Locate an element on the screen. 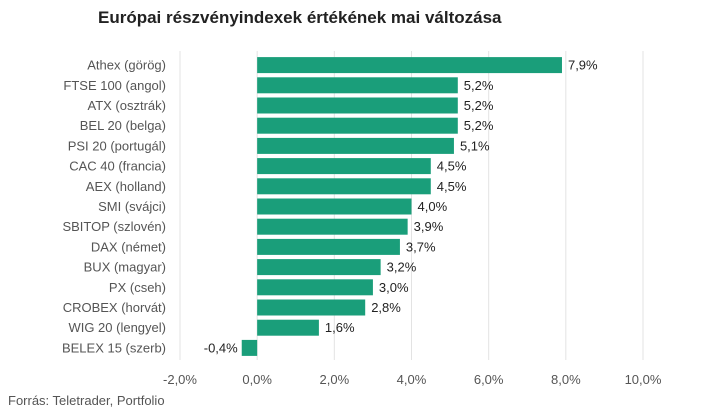 The width and height of the screenshot is (723, 416). value-label: 3,9% is located at coordinates (429, 226).